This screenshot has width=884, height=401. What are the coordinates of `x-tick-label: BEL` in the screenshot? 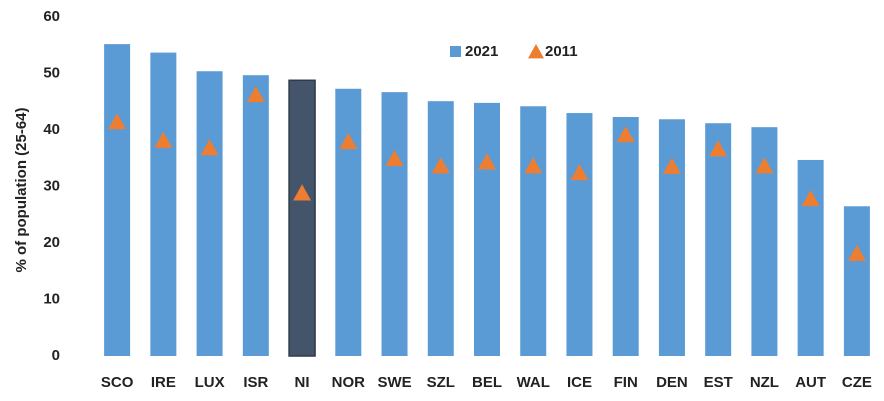 It's located at (487, 382).